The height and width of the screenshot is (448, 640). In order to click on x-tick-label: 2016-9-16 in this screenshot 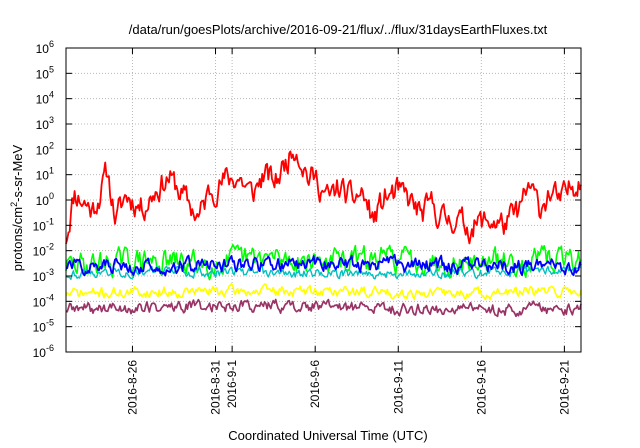, I will do `click(481, 387)`.